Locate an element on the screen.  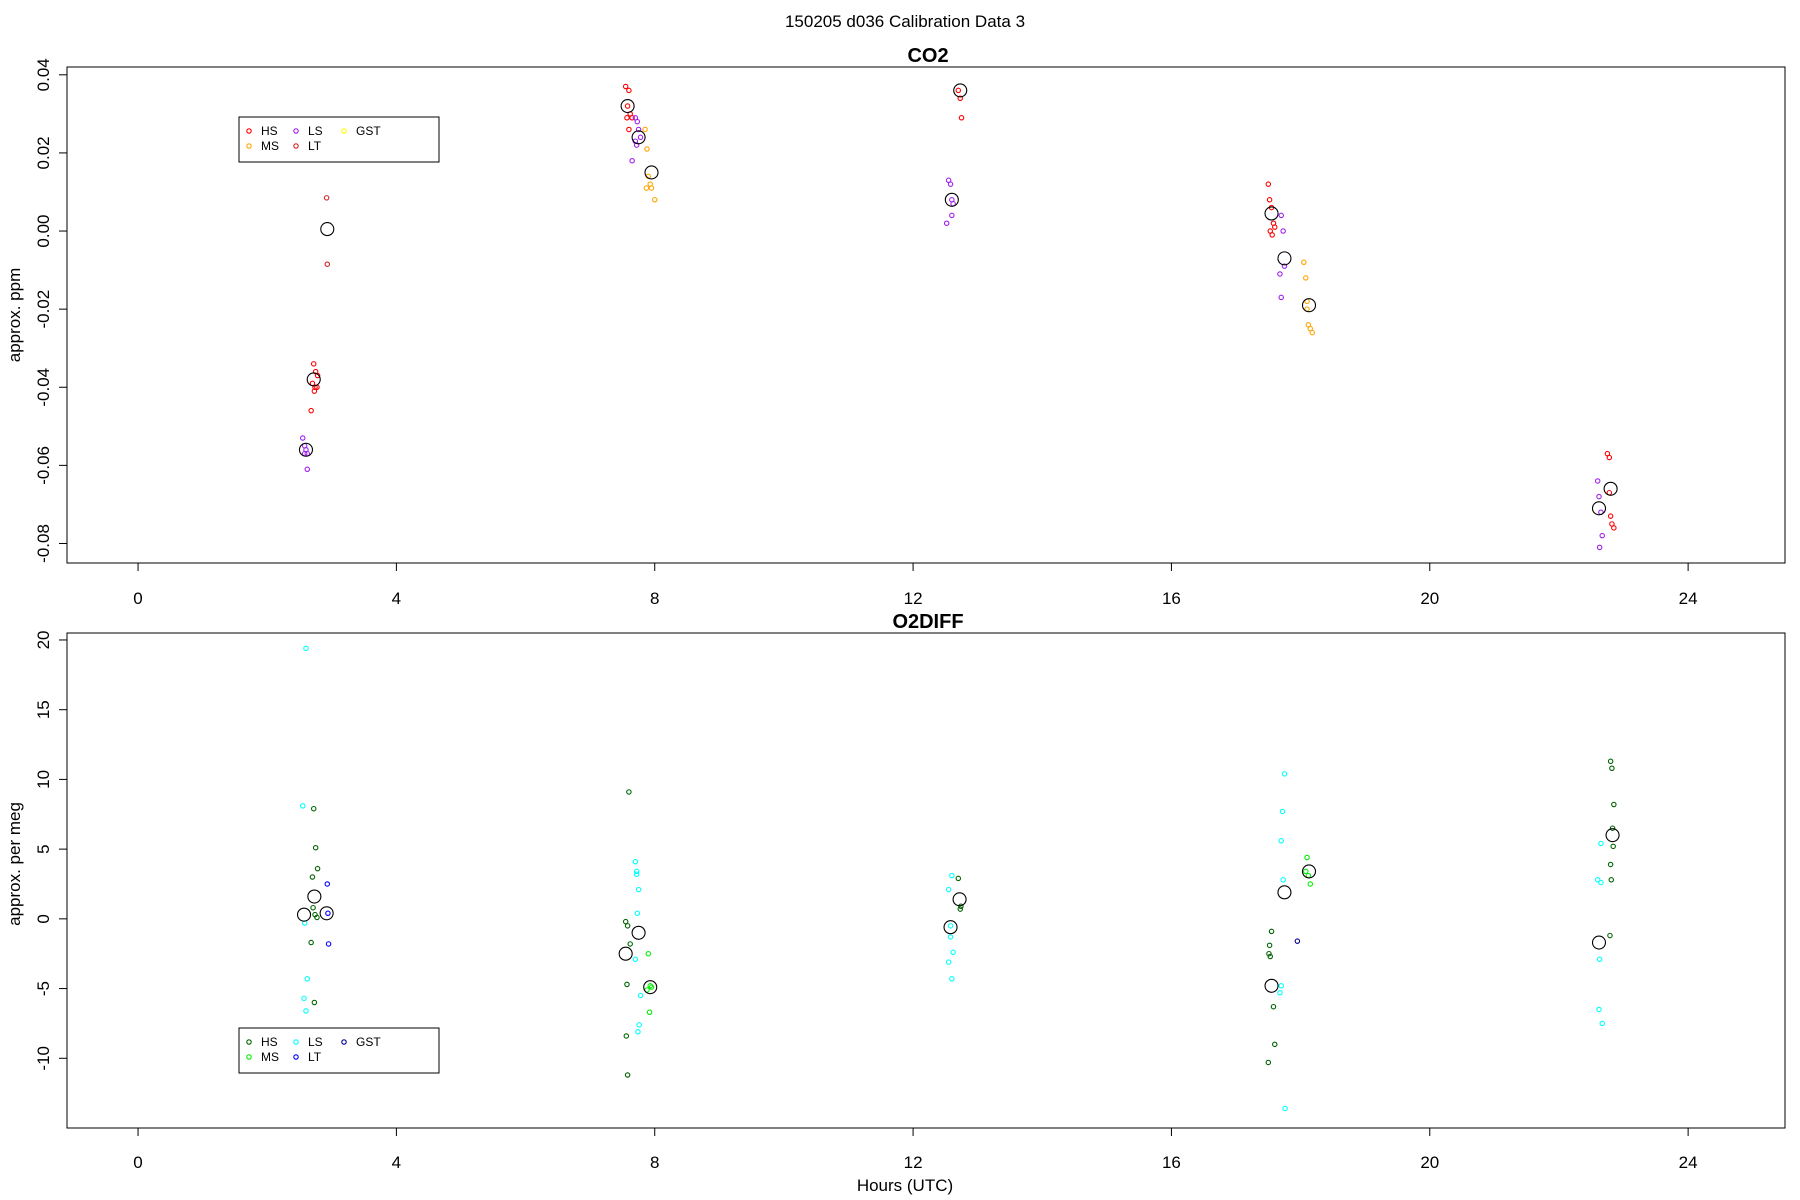
x-tick-label: 20 is located at coordinates (1429, 598).